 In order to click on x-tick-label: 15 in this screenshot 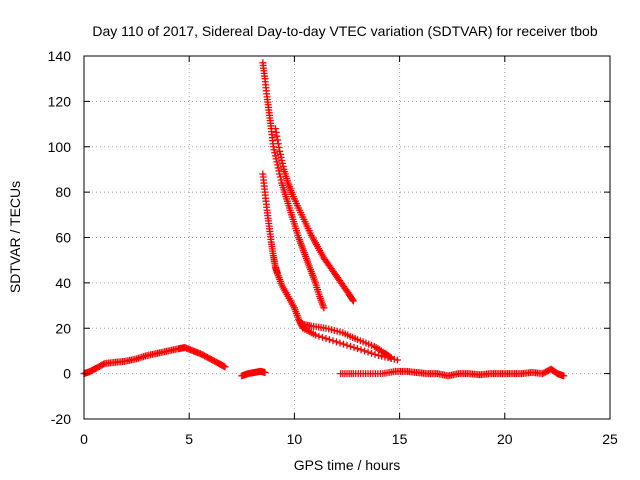, I will do `click(400, 439)`.